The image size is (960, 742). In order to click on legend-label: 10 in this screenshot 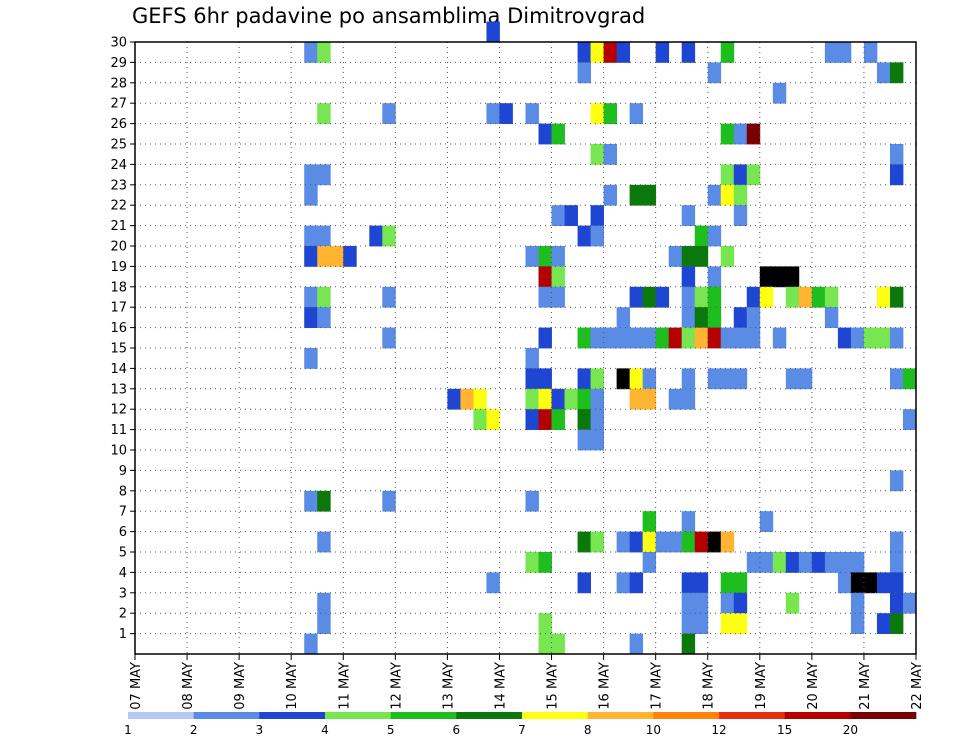, I will do `click(653, 730)`.